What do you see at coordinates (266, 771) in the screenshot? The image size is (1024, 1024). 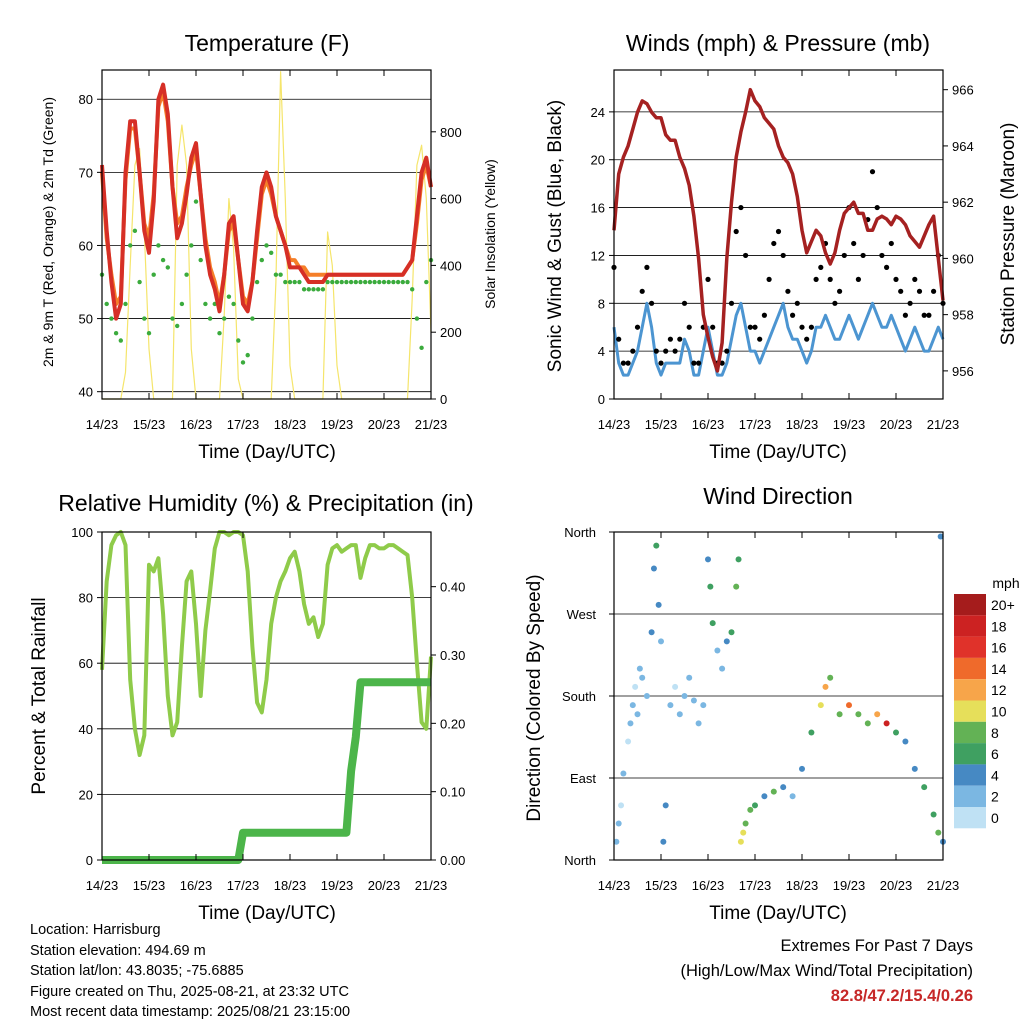 I see `precipitation-line` at bounding box center [266, 771].